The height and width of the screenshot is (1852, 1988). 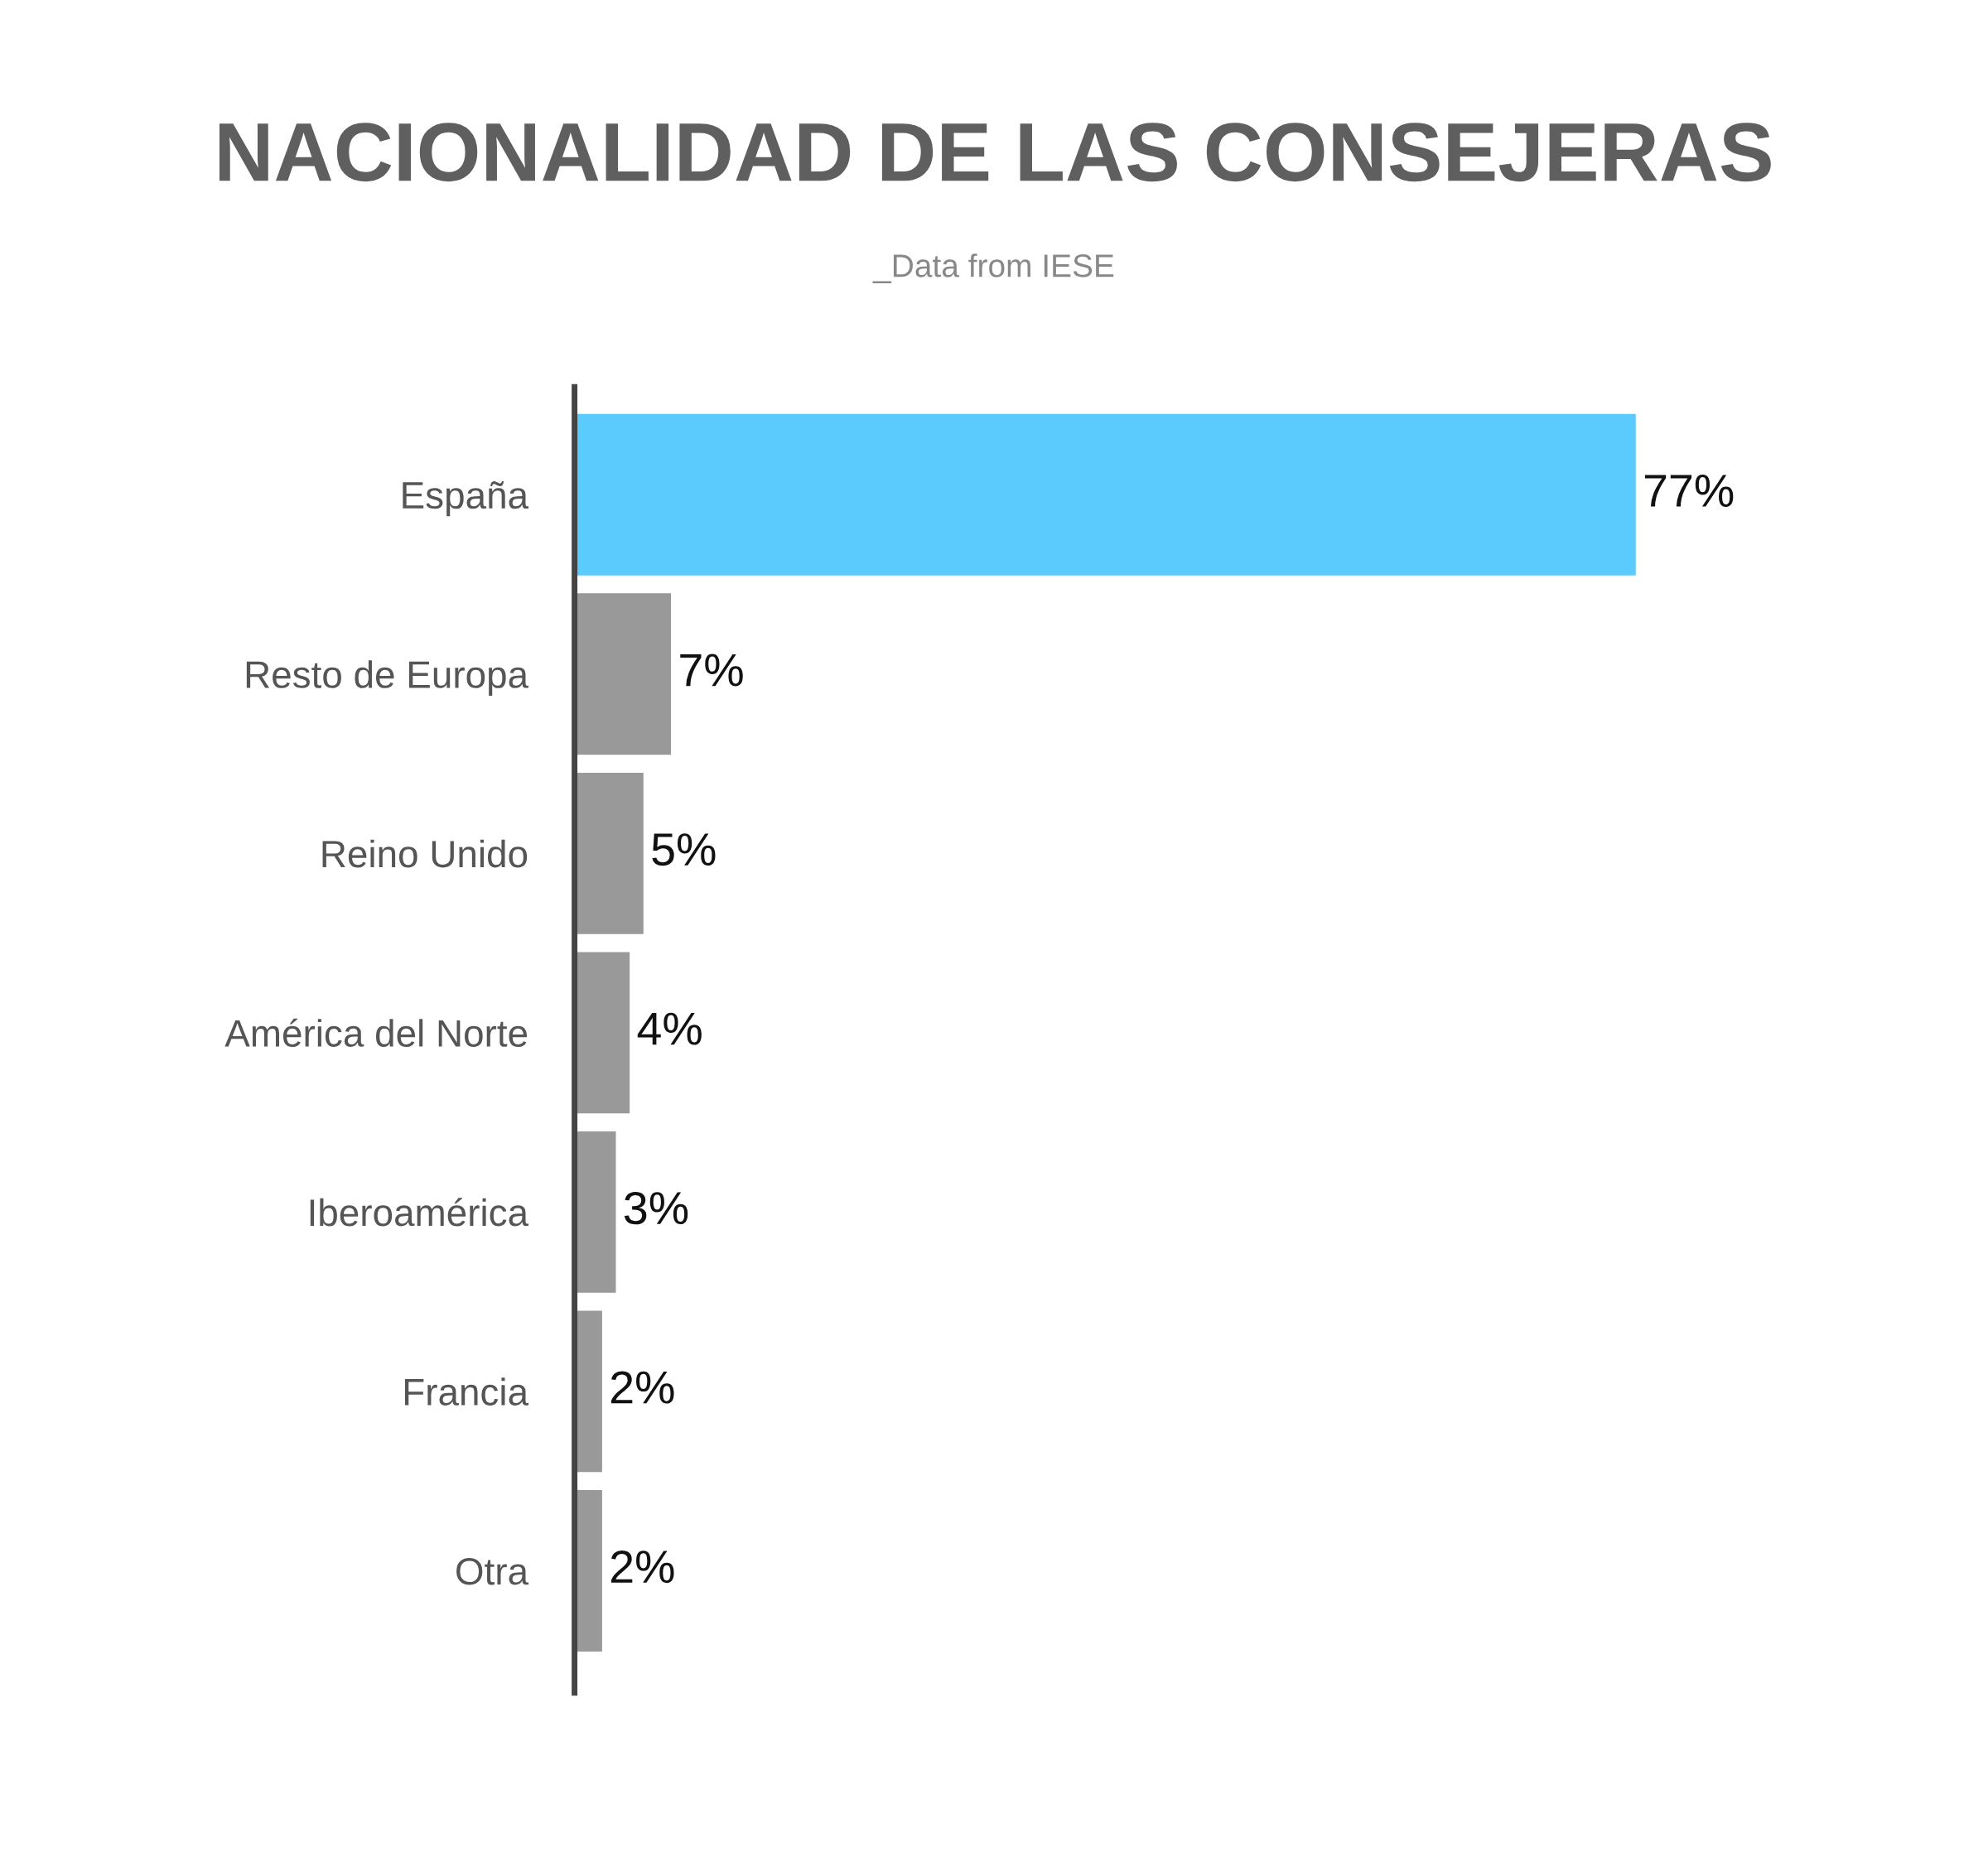 I want to click on y-tick-label: Otra, so click(x=492, y=1572).